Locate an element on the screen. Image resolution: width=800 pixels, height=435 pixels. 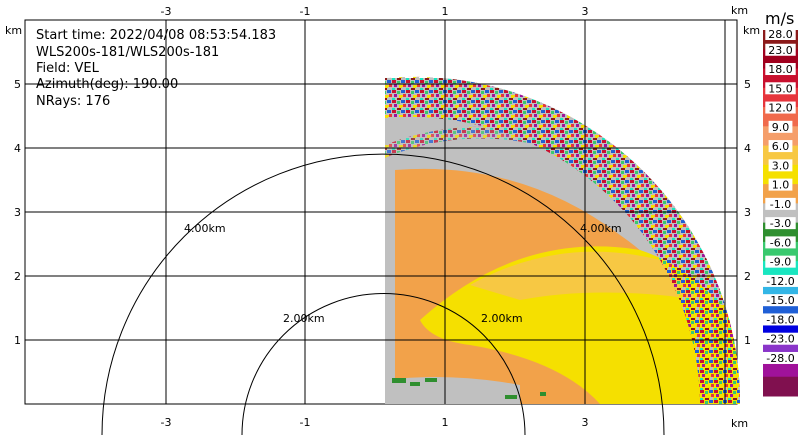
colorbar-label: -15.0 is located at coordinates (780, 300).